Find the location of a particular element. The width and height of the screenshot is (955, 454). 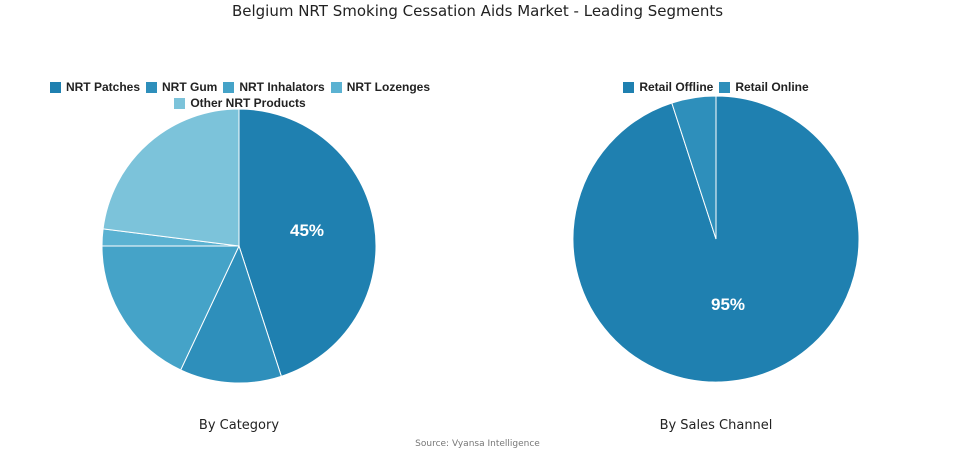

legend-item: Retail Online is located at coordinates (764, 87).